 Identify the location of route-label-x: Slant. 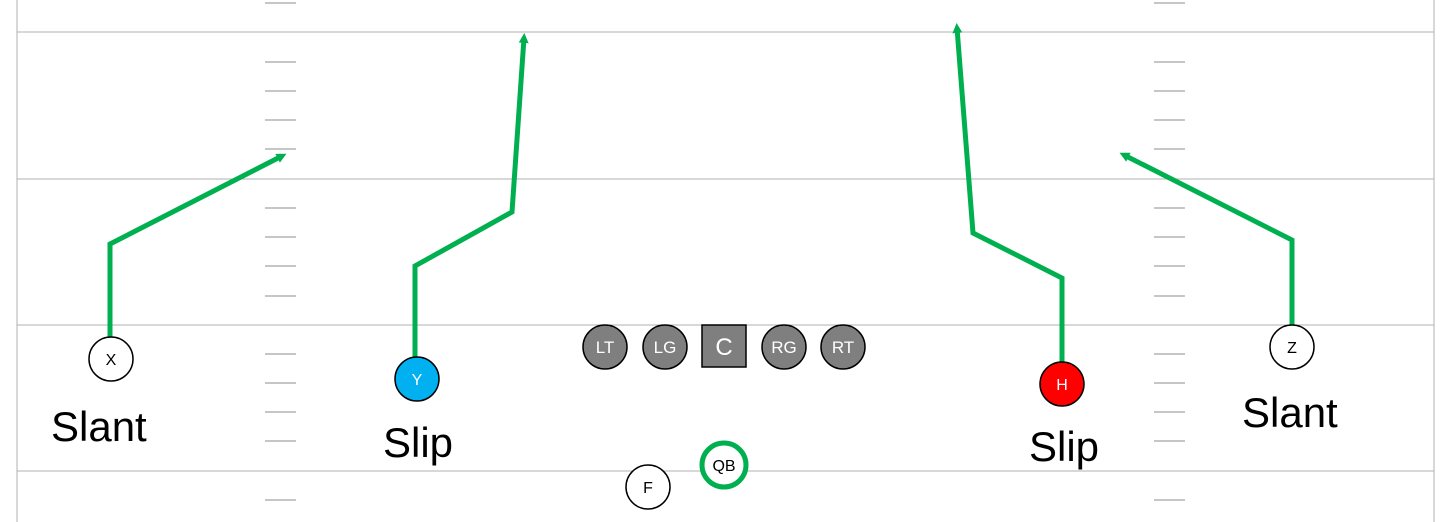
(99, 426).